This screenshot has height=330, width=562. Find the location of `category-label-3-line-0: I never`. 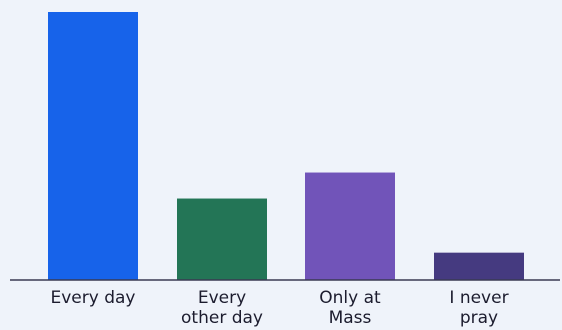

category-label-3-line-0: I never is located at coordinates (478, 298).